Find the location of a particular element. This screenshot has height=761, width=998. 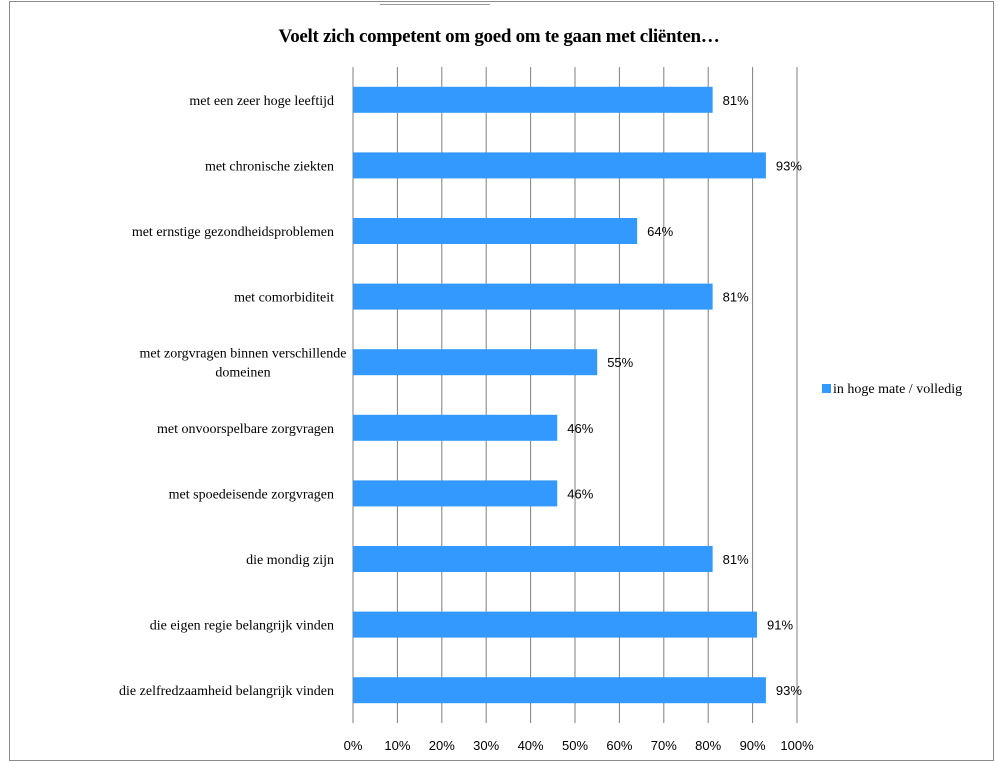

x-tick-label: 100% is located at coordinates (797, 745).